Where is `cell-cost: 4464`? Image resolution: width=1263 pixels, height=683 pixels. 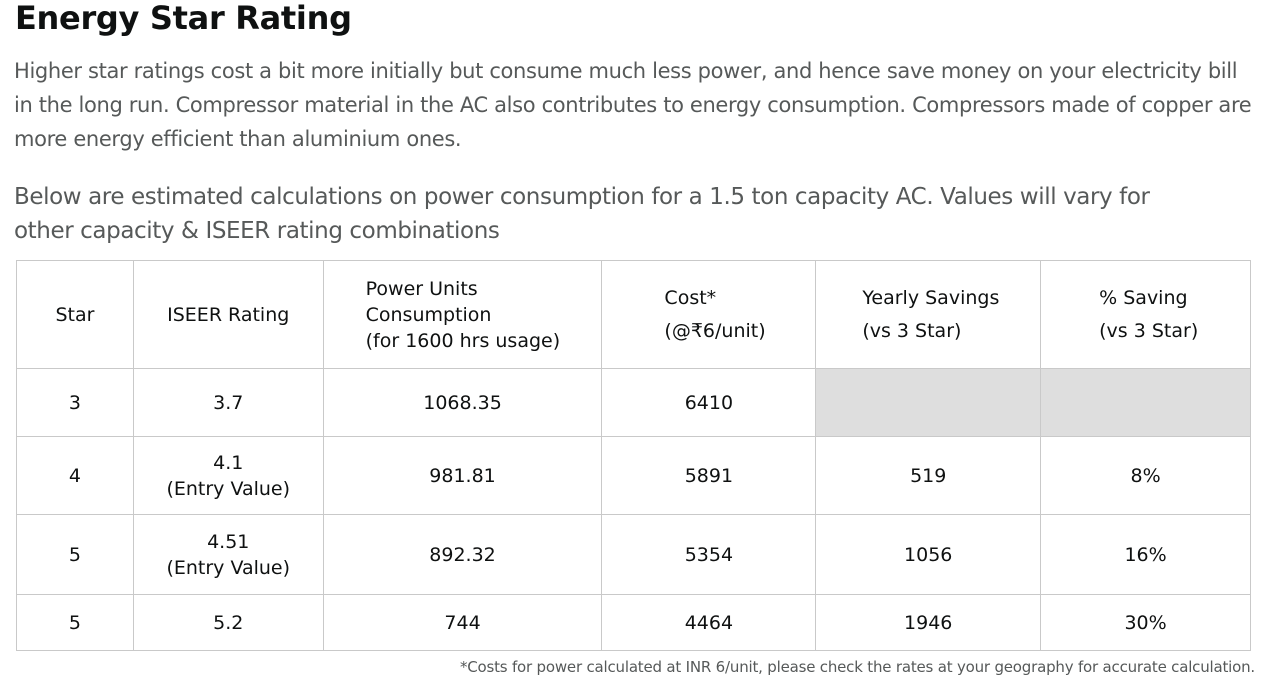 cell-cost: 4464 is located at coordinates (709, 622).